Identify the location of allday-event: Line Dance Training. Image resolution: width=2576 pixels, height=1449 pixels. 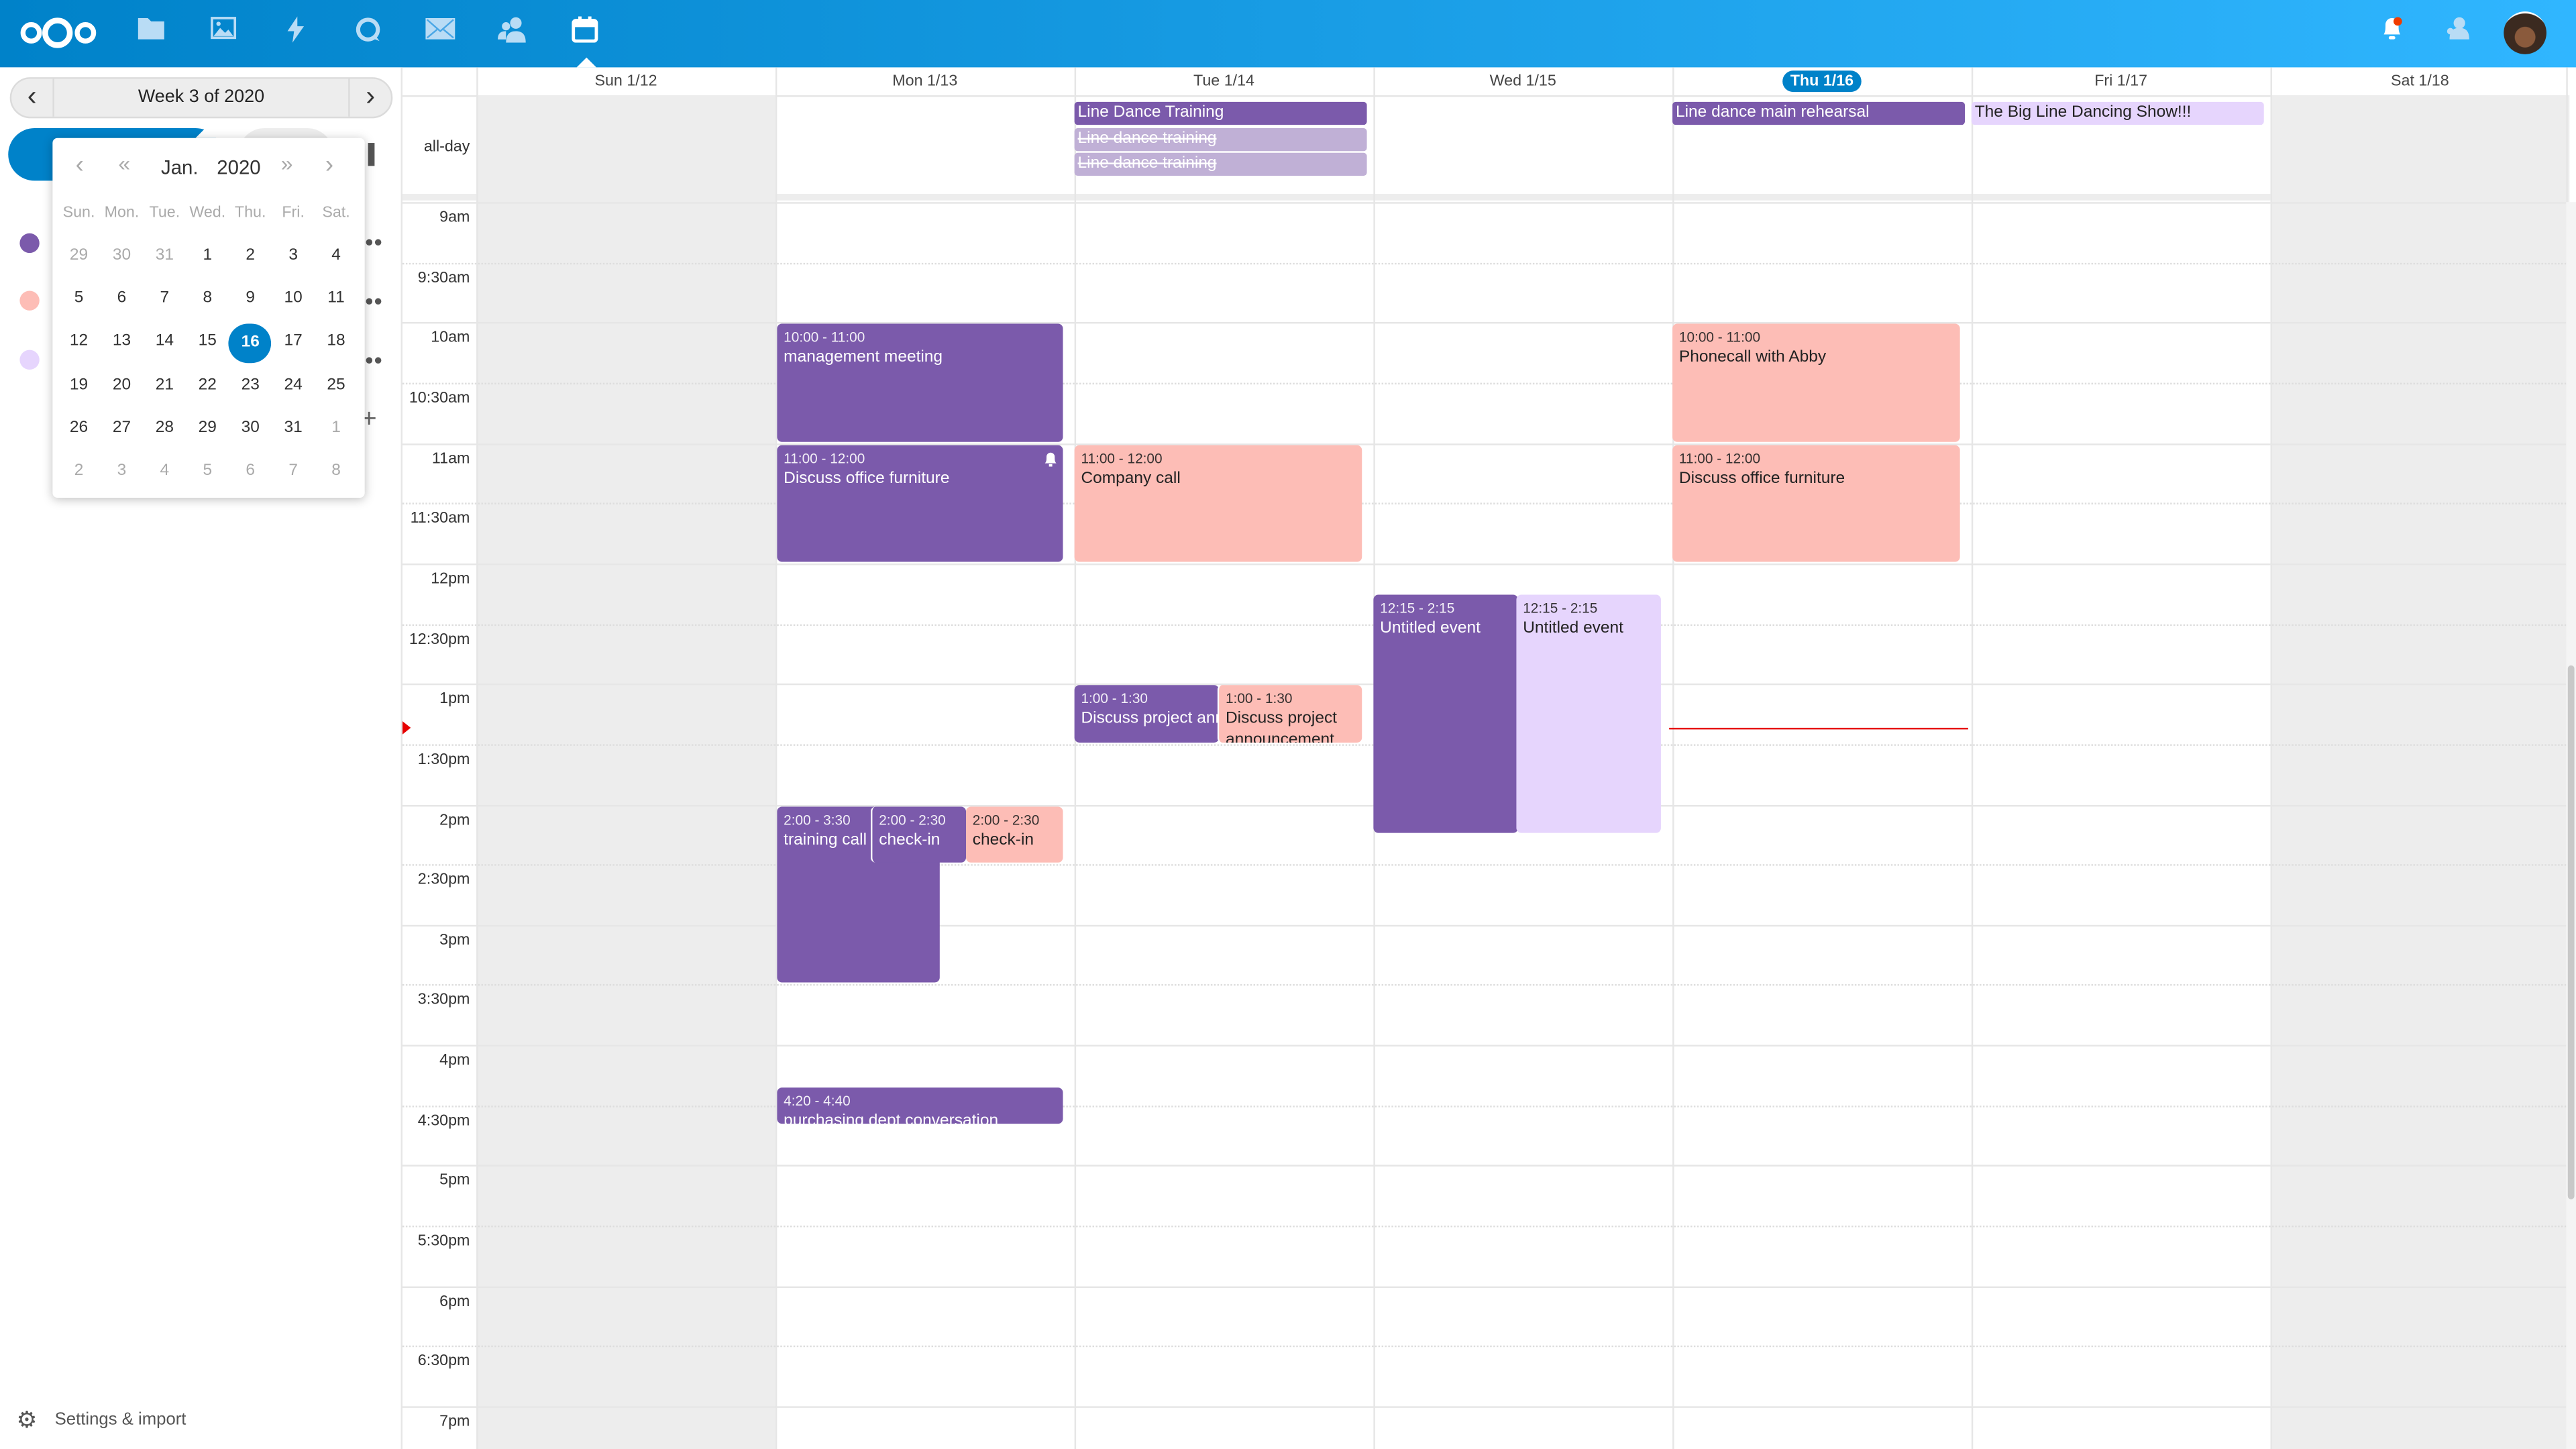
(1220, 113).